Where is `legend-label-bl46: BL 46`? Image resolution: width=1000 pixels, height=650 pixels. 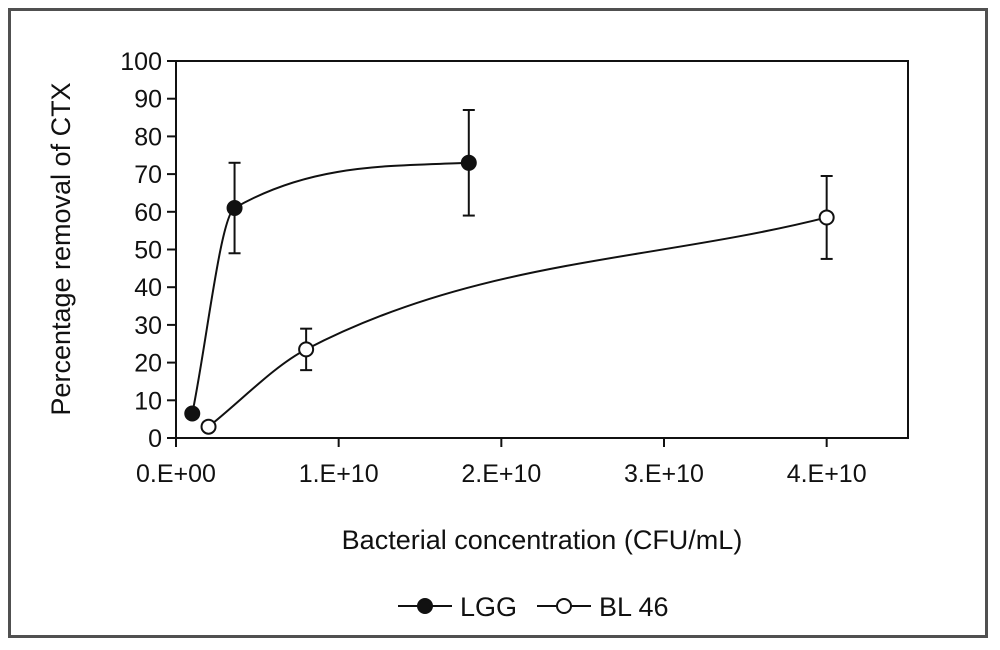 legend-label-bl46: BL 46 is located at coordinates (634, 607).